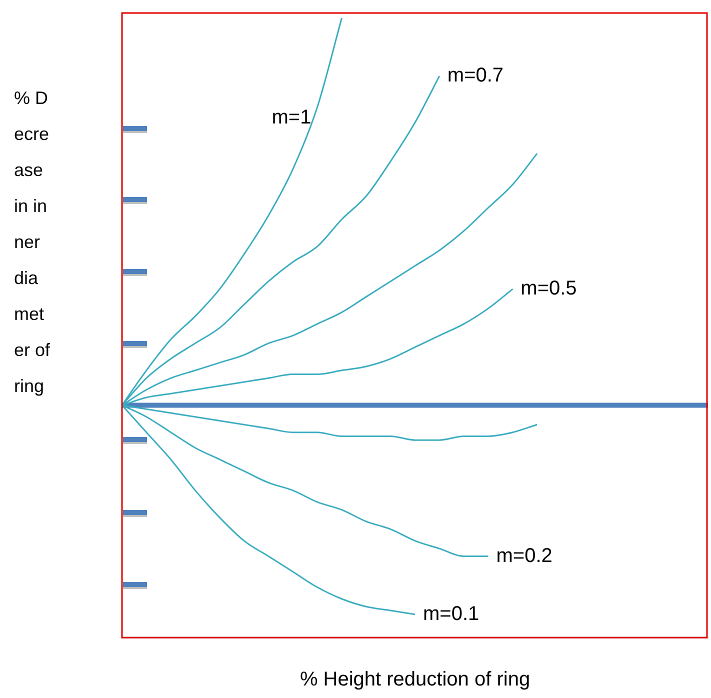 This screenshot has height=698, width=711. I want to click on series-label: m=0.2, so click(524, 555).